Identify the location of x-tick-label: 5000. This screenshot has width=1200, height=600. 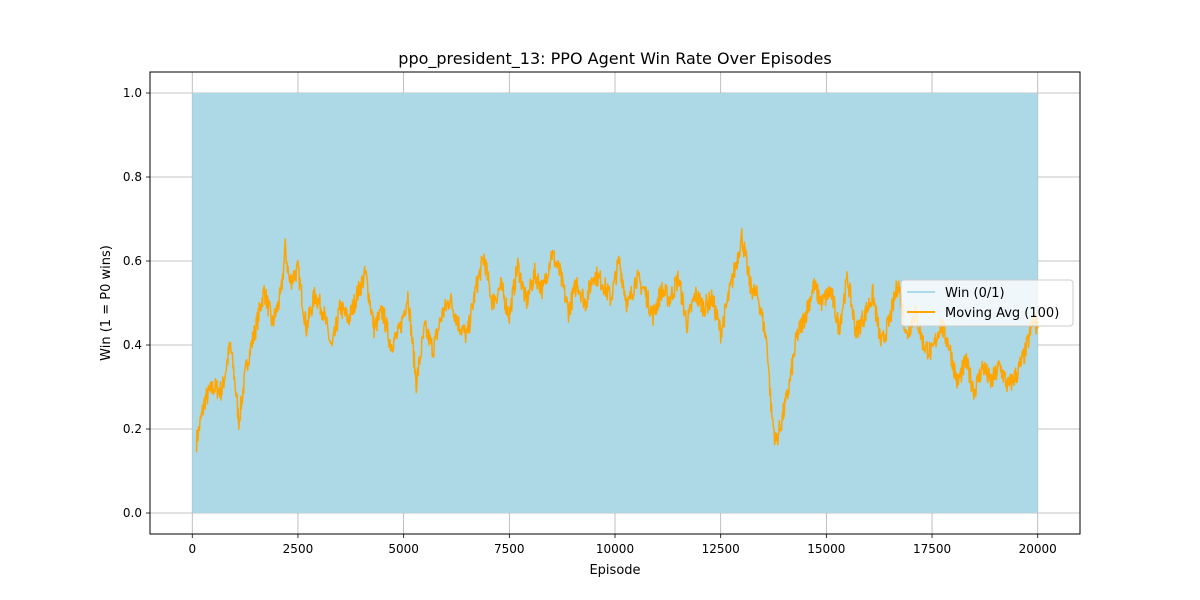
(403, 549).